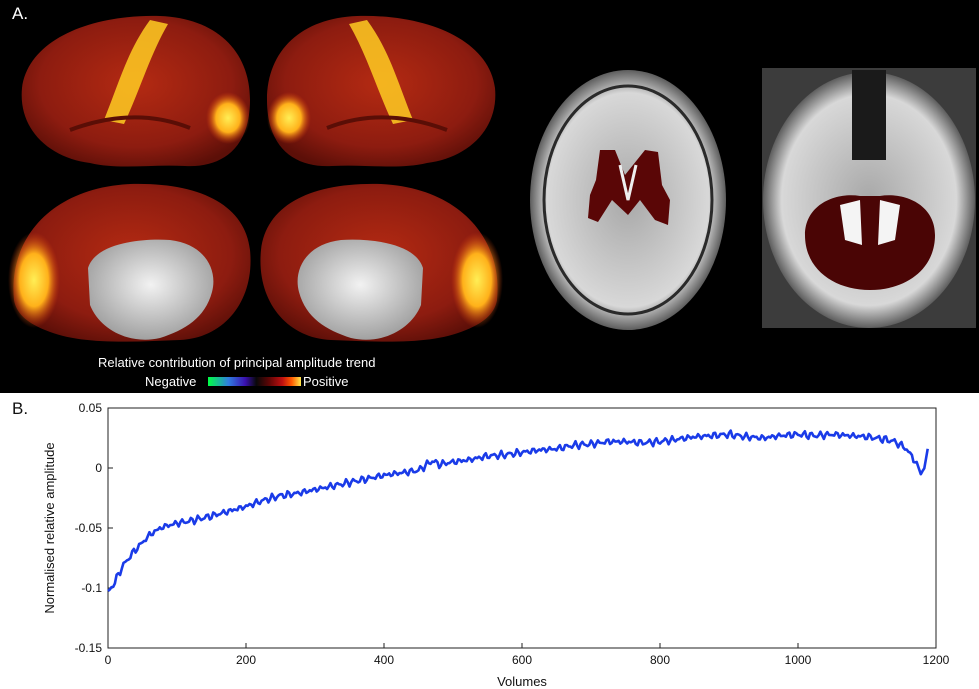  Describe the element at coordinates (91, 408) in the screenshot. I see `y-tick-label: 0.05` at that location.